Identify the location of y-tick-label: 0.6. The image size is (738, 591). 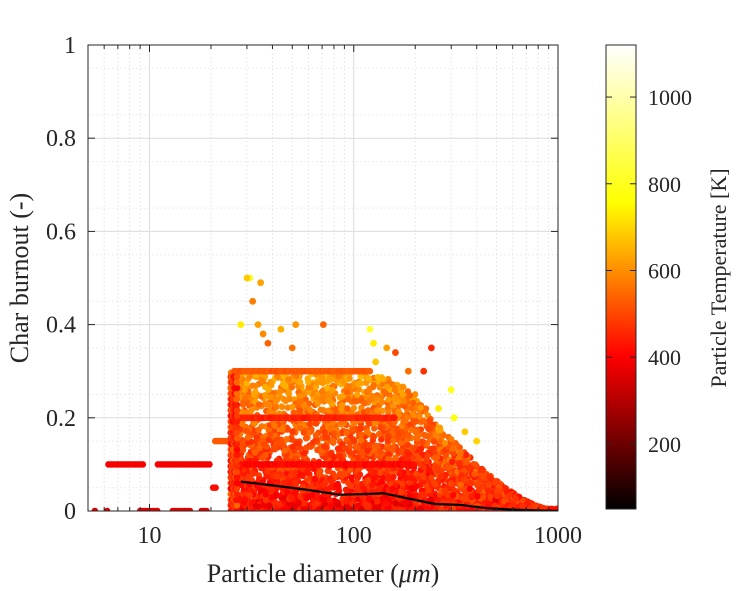
(61, 232).